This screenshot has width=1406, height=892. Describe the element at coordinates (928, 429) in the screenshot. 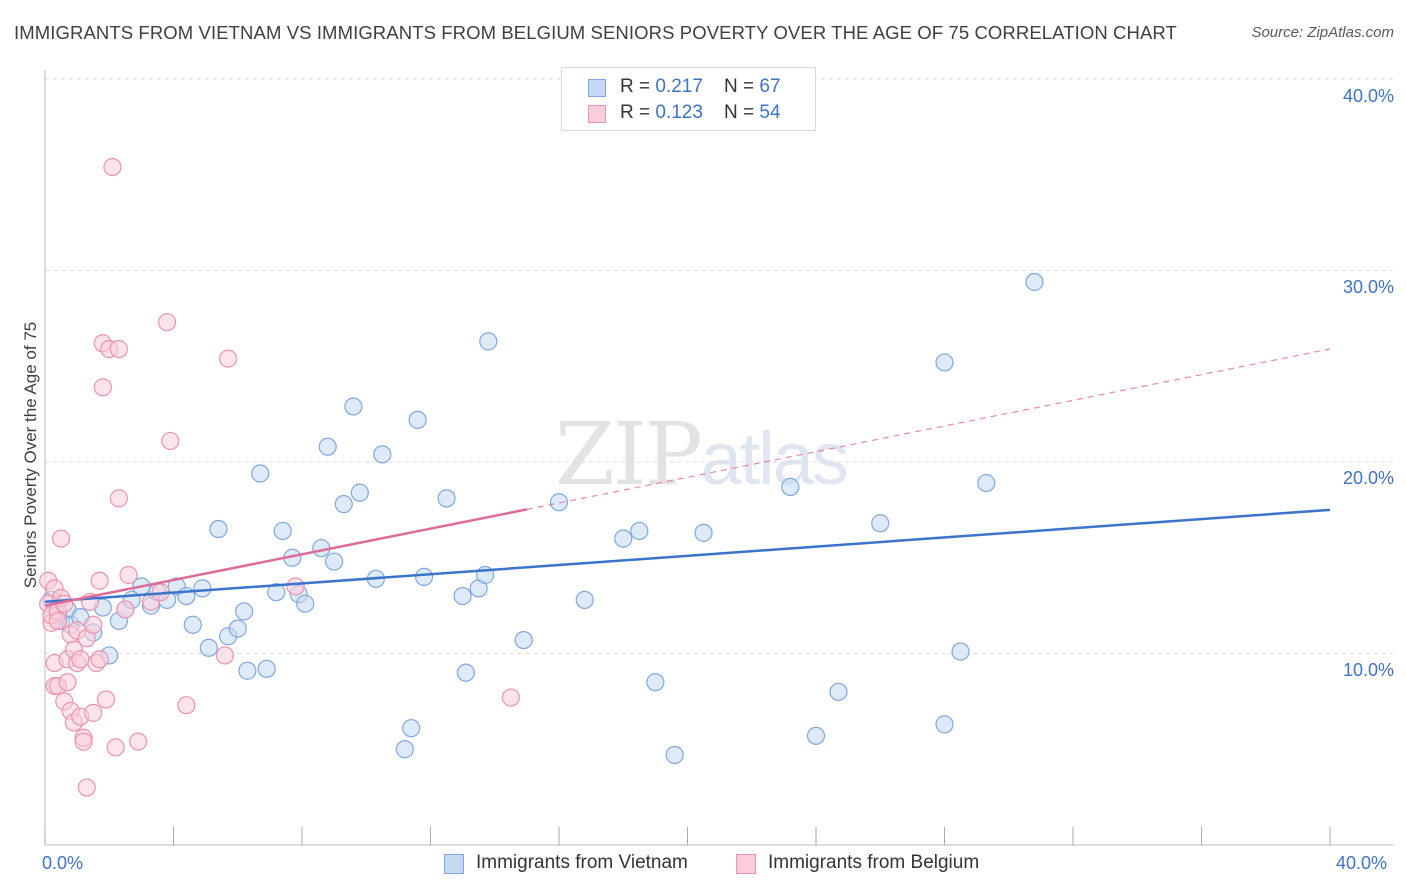

I see `trendline-belgium-extension` at that location.